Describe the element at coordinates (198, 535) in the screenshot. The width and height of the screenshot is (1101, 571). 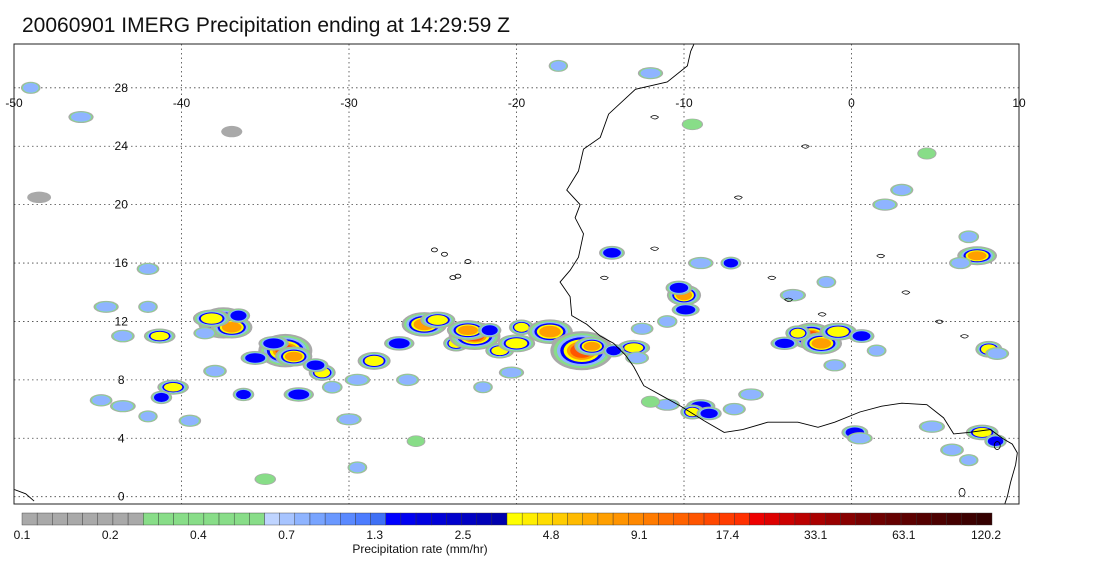
I see `colorbar-tick-label: 0.4` at that location.